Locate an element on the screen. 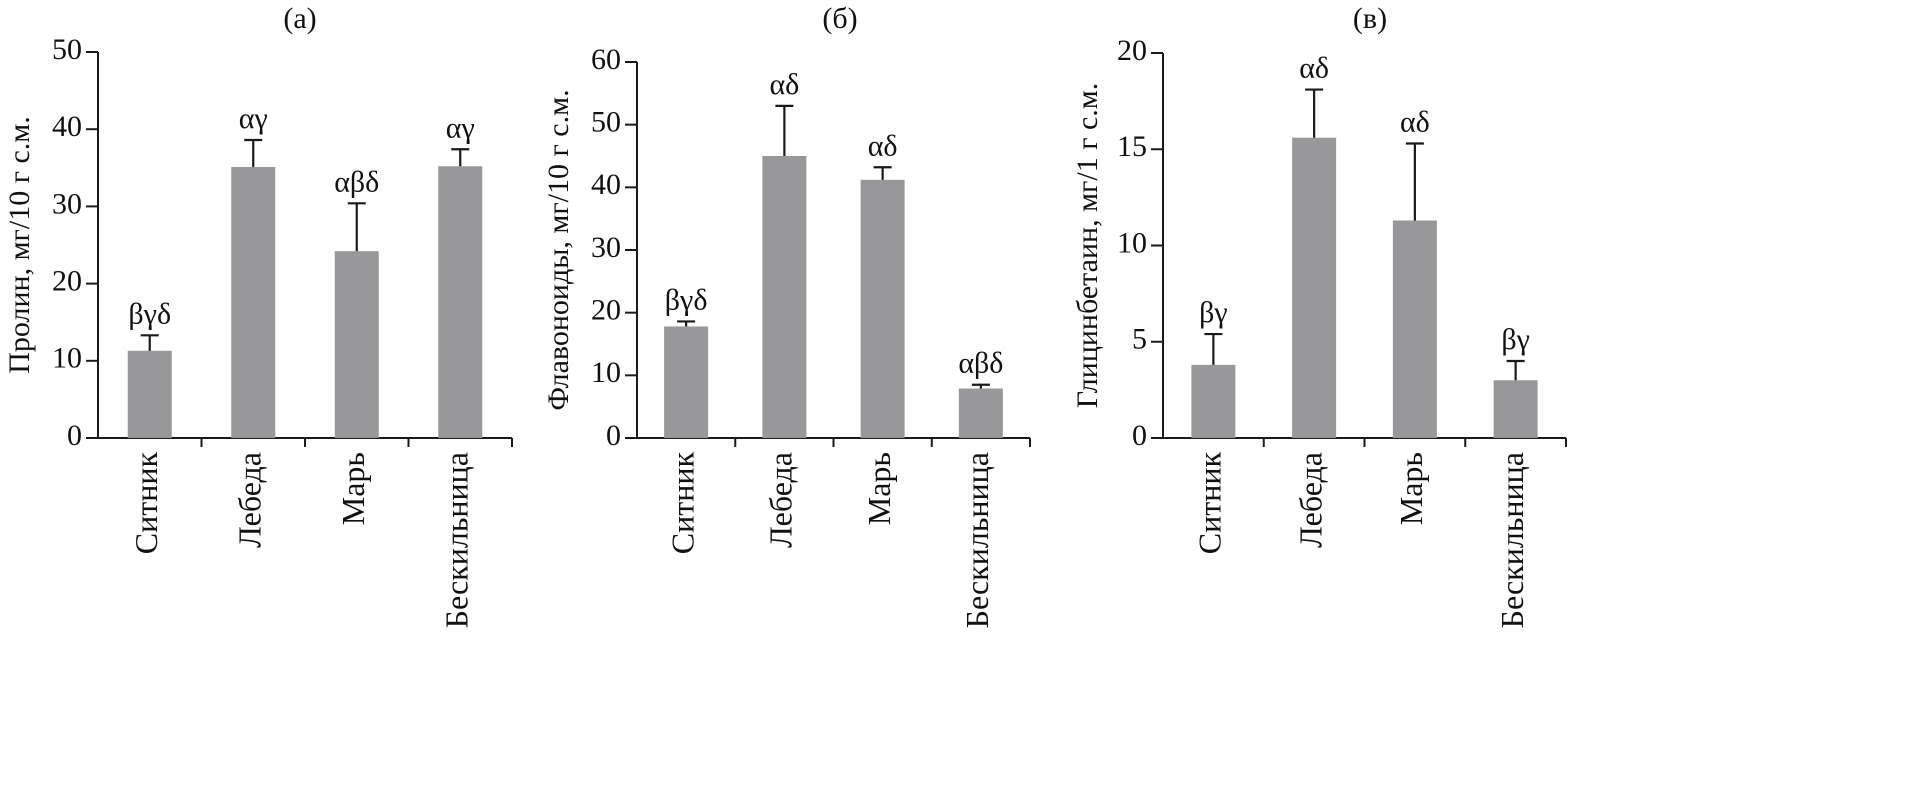 The height and width of the screenshot is (796, 1913). panel-2-category-label-4: Бескильница is located at coordinates (1512, 540).